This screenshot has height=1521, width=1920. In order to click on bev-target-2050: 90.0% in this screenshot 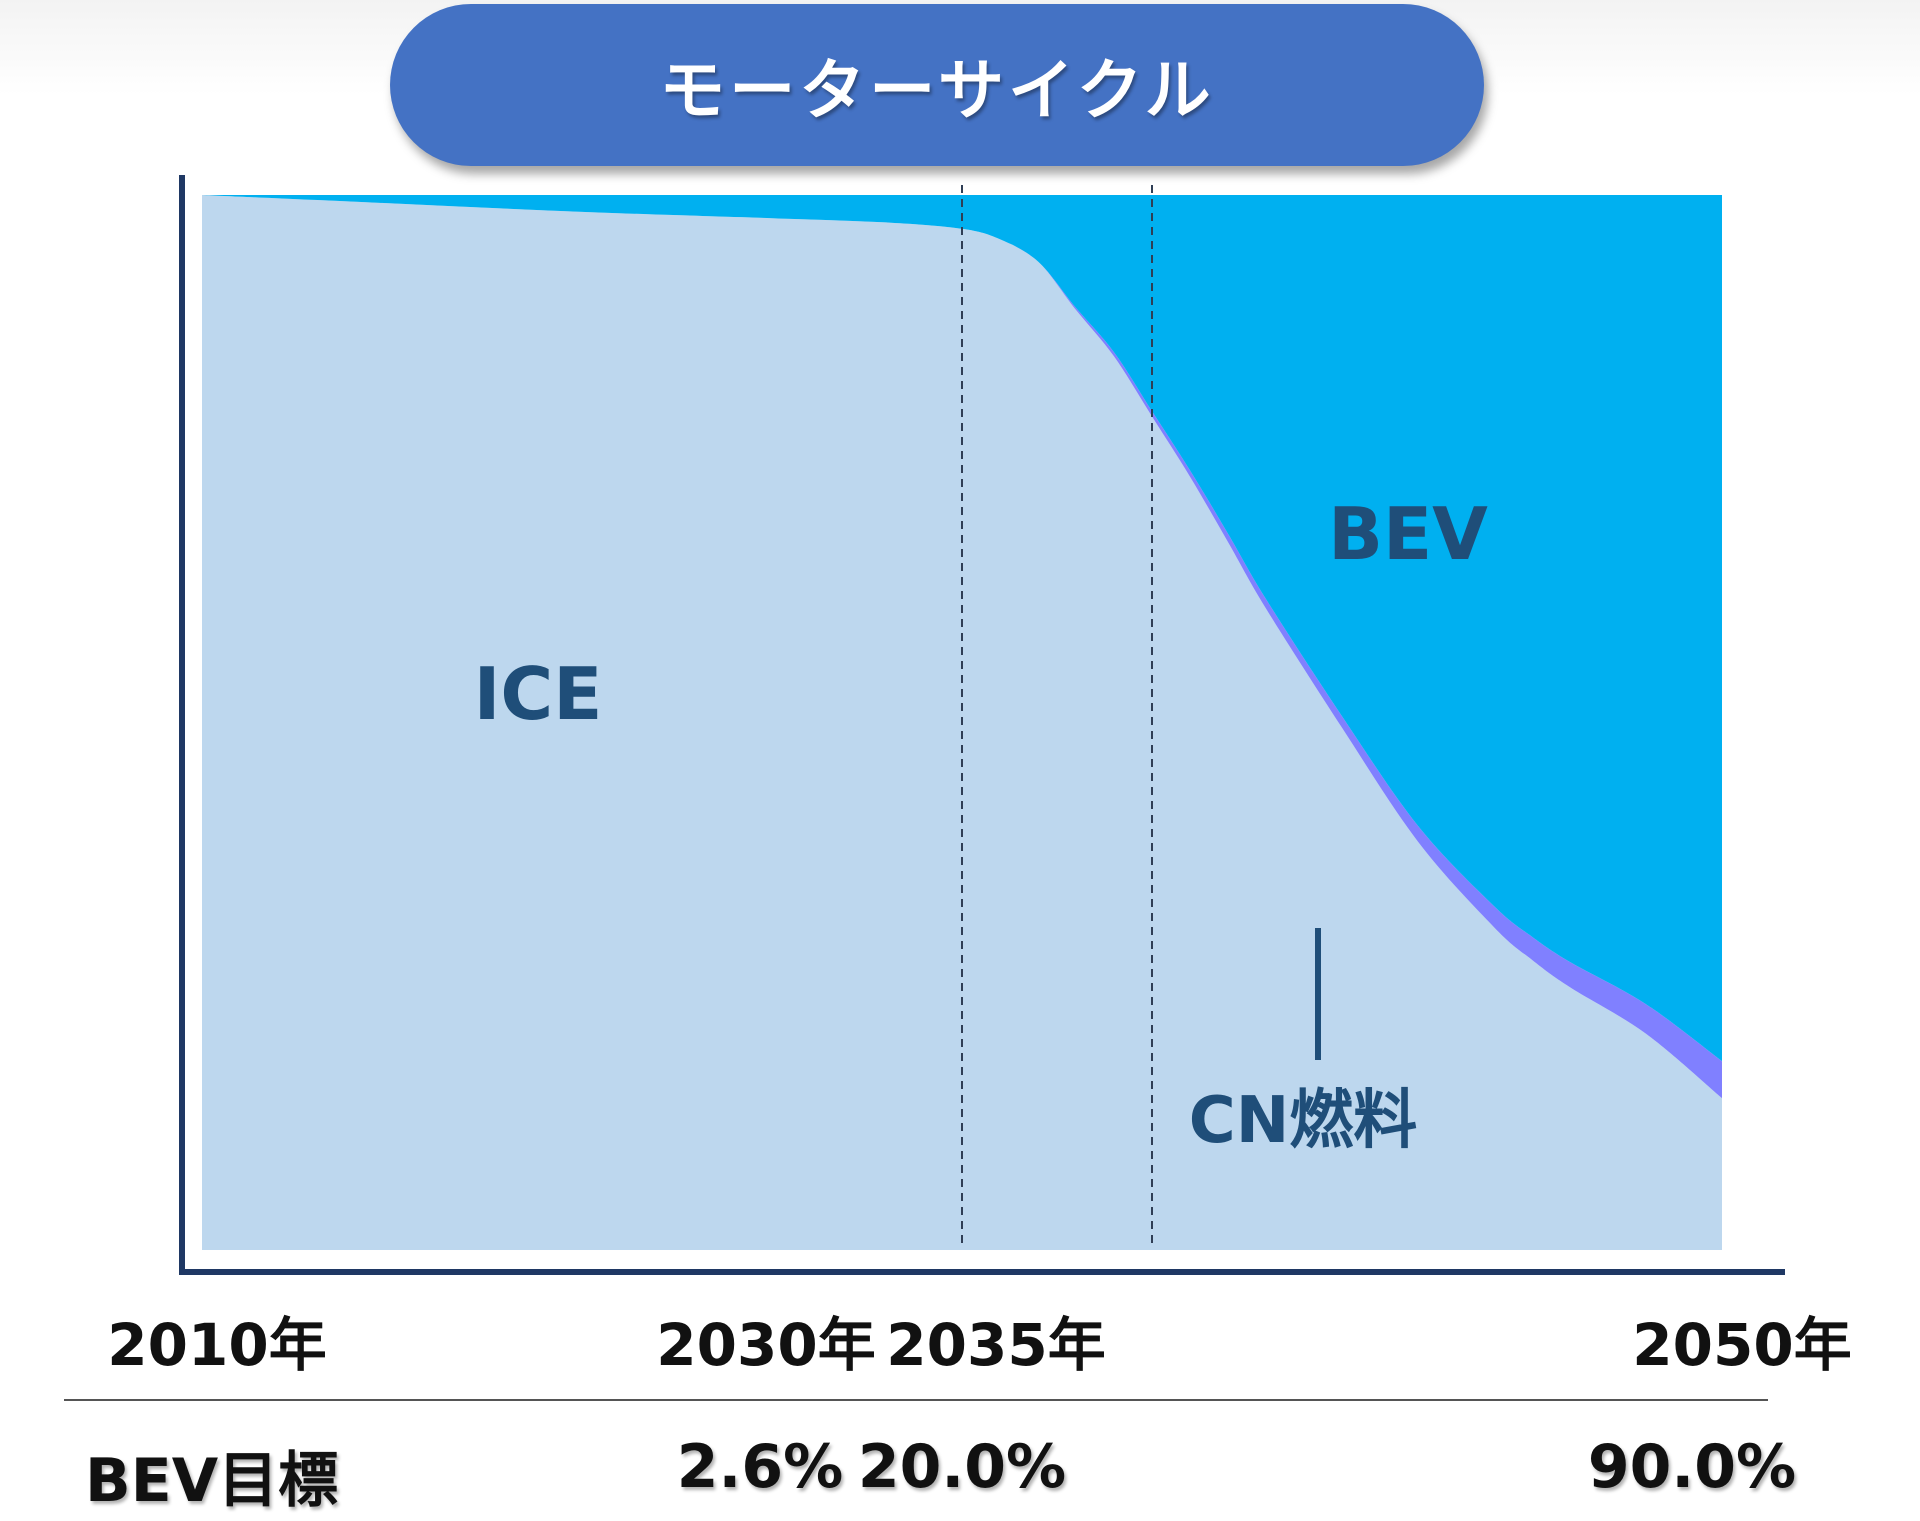, I will do `click(1692, 1467)`.